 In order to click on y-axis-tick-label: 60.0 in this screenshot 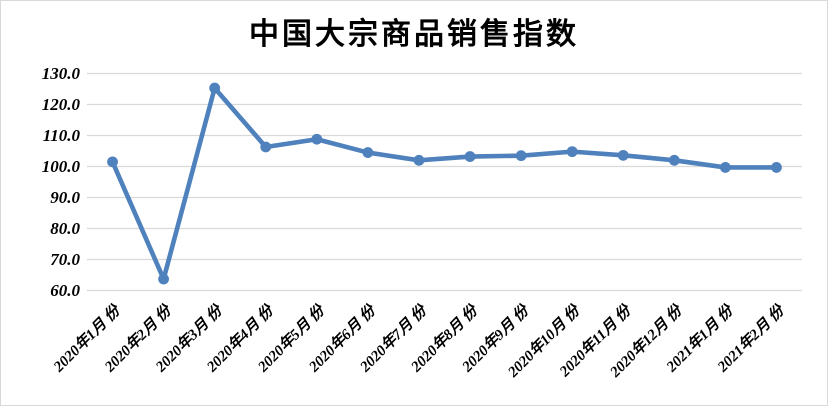, I will do `click(65, 290)`.